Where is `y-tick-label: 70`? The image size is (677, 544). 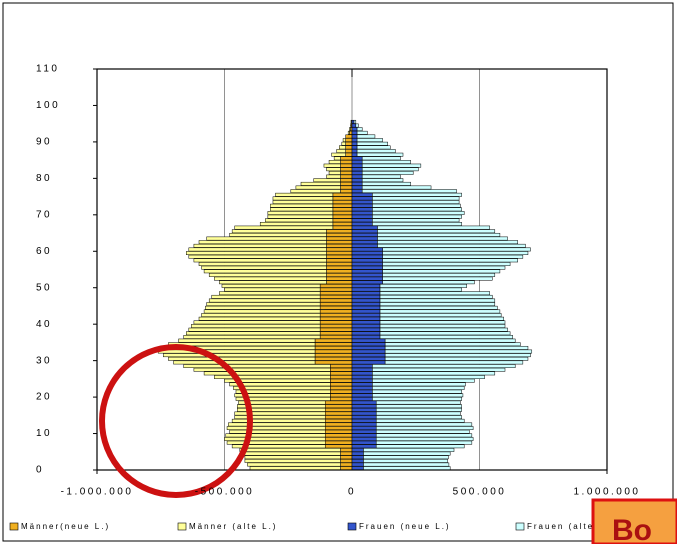 y-tick-label: 70 is located at coordinates (44, 214).